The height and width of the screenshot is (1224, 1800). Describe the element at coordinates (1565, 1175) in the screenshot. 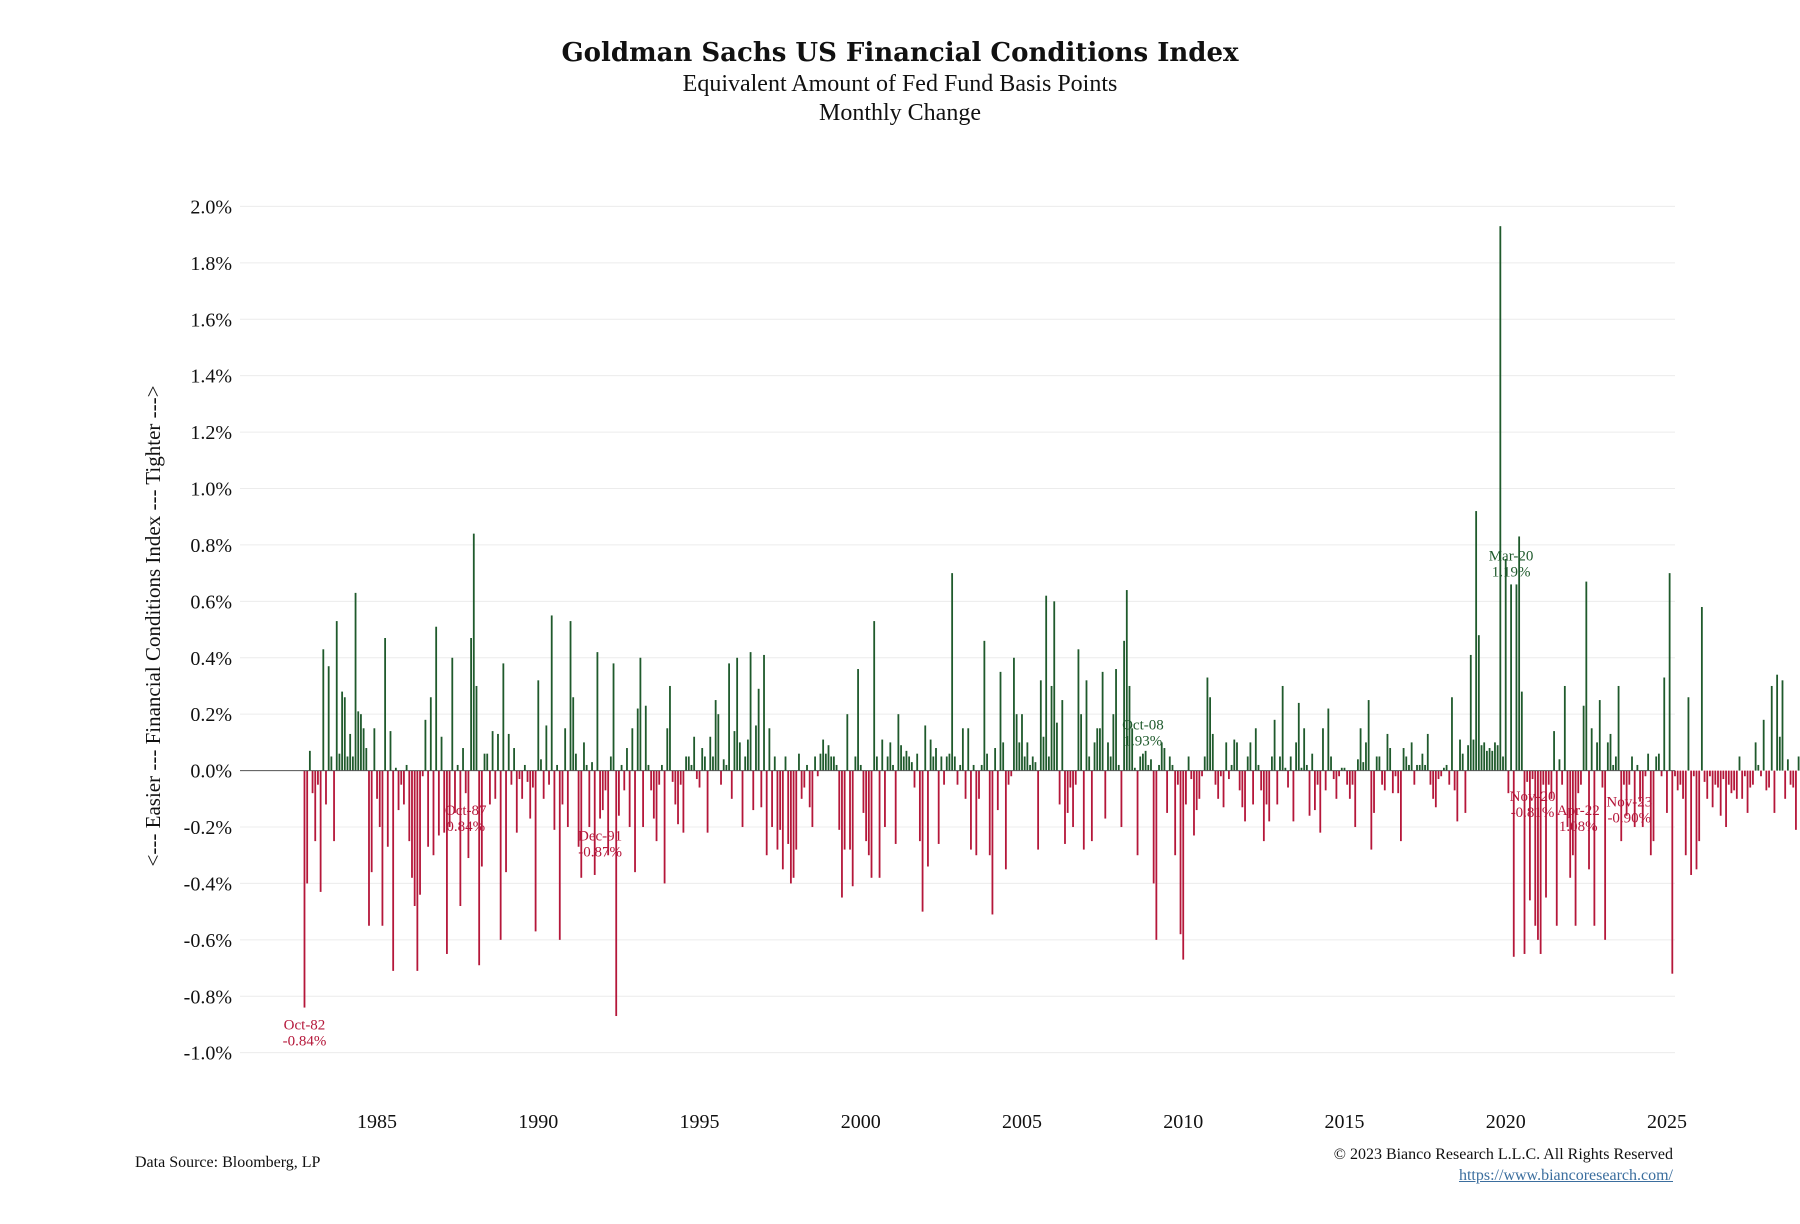

I see `website-link: https://www.biancoresearch.com/` at that location.